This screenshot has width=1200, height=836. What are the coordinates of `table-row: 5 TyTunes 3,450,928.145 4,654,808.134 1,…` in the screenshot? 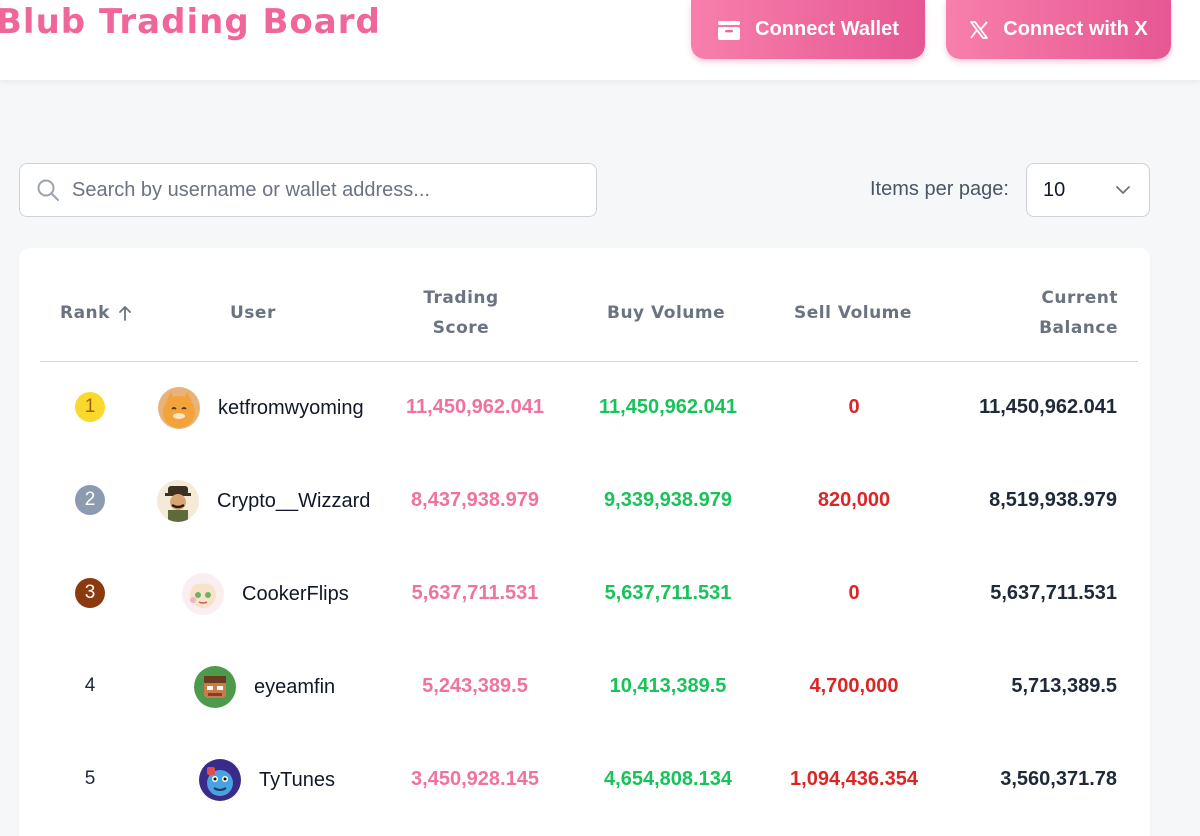 It's located at (584, 780).